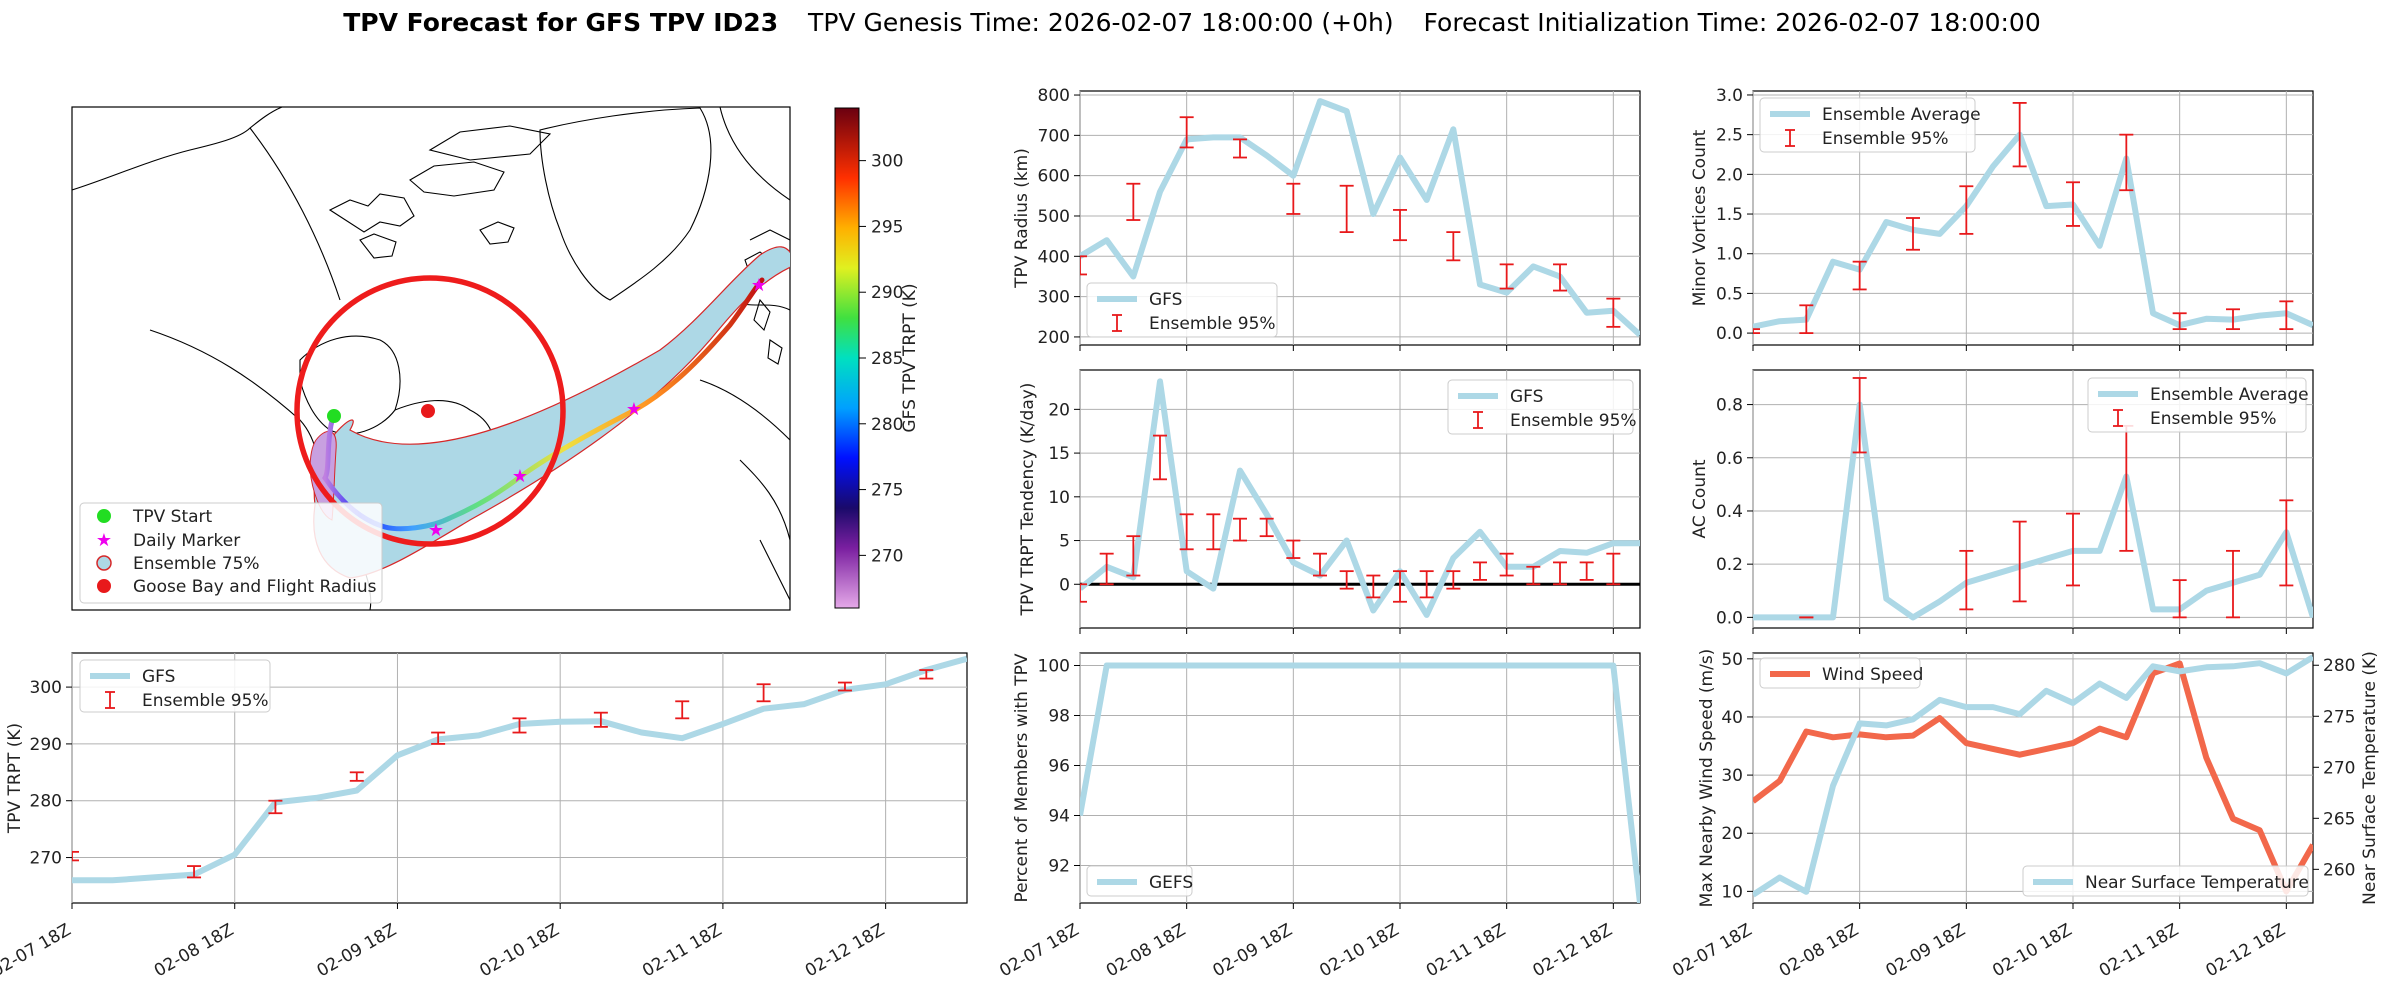 Image resolution: width=2384 pixels, height=982 pixels. I want to click on y-tick-label: 2.5, so click(1729, 136).